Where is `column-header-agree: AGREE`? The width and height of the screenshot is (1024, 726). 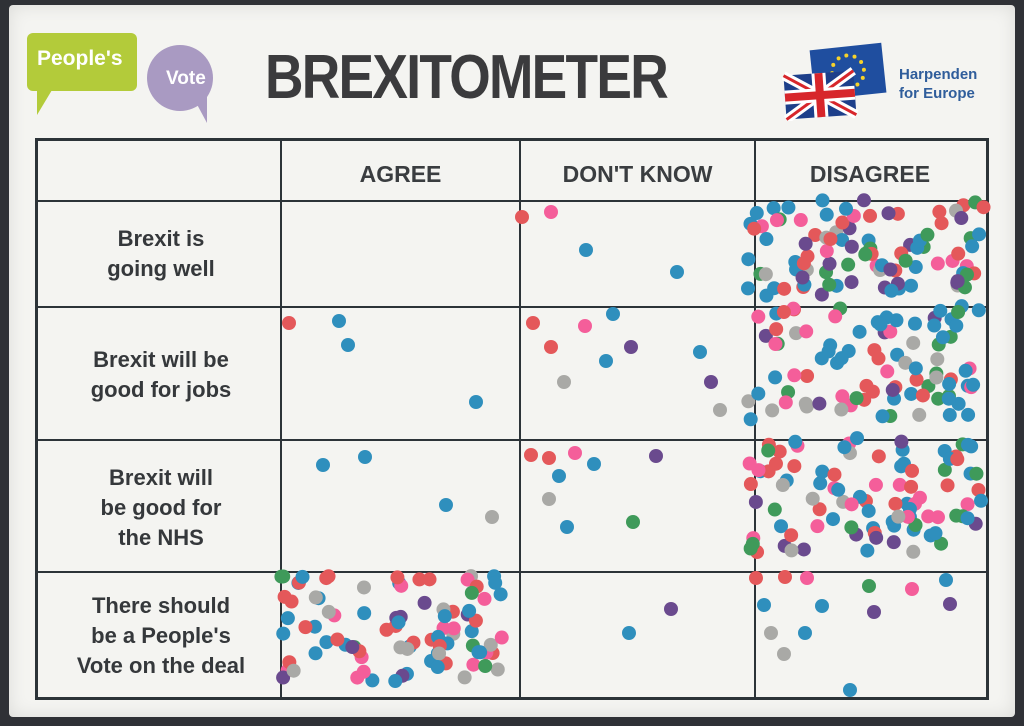 column-header-agree: AGREE is located at coordinates (400, 174).